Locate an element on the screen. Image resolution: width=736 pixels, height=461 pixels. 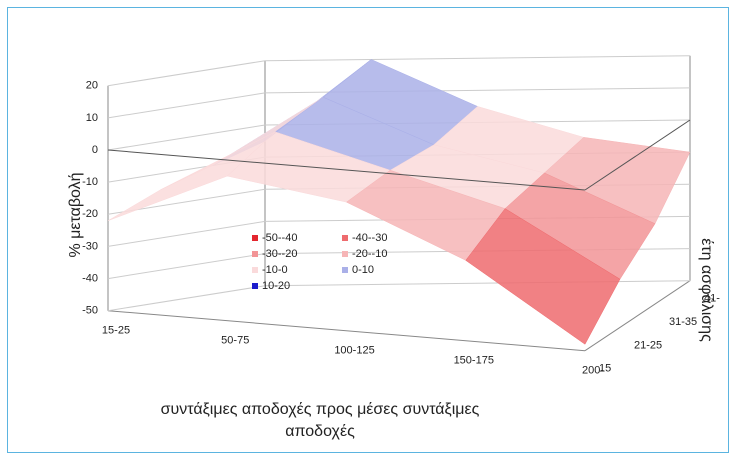
z-axis-label: % μεταβολή is located at coordinates (75, 214).